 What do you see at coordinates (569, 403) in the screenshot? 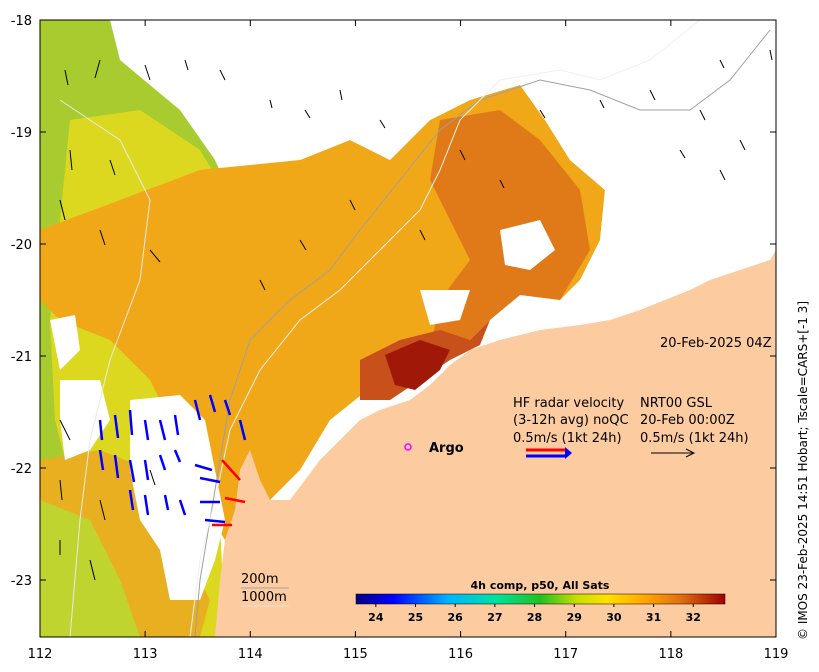
I see `hf-radar-title: HF radar velocity` at bounding box center [569, 403].